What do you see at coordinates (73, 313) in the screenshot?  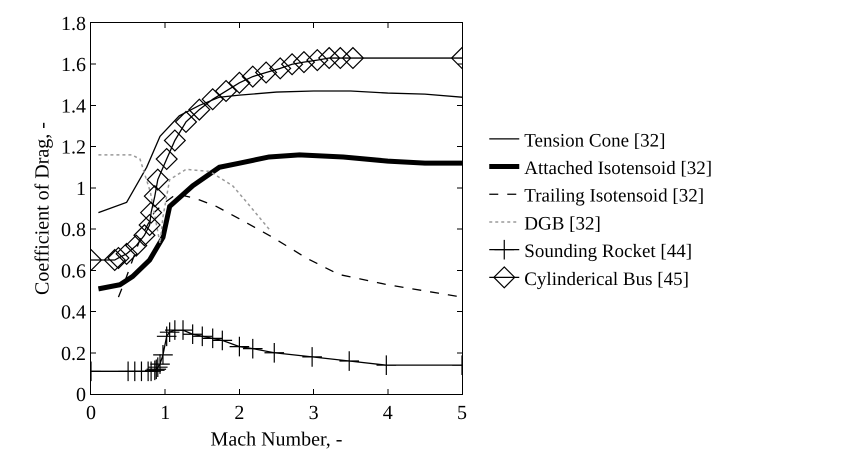 I see `y-tick-label: 0.4` at bounding box center [73, 313].